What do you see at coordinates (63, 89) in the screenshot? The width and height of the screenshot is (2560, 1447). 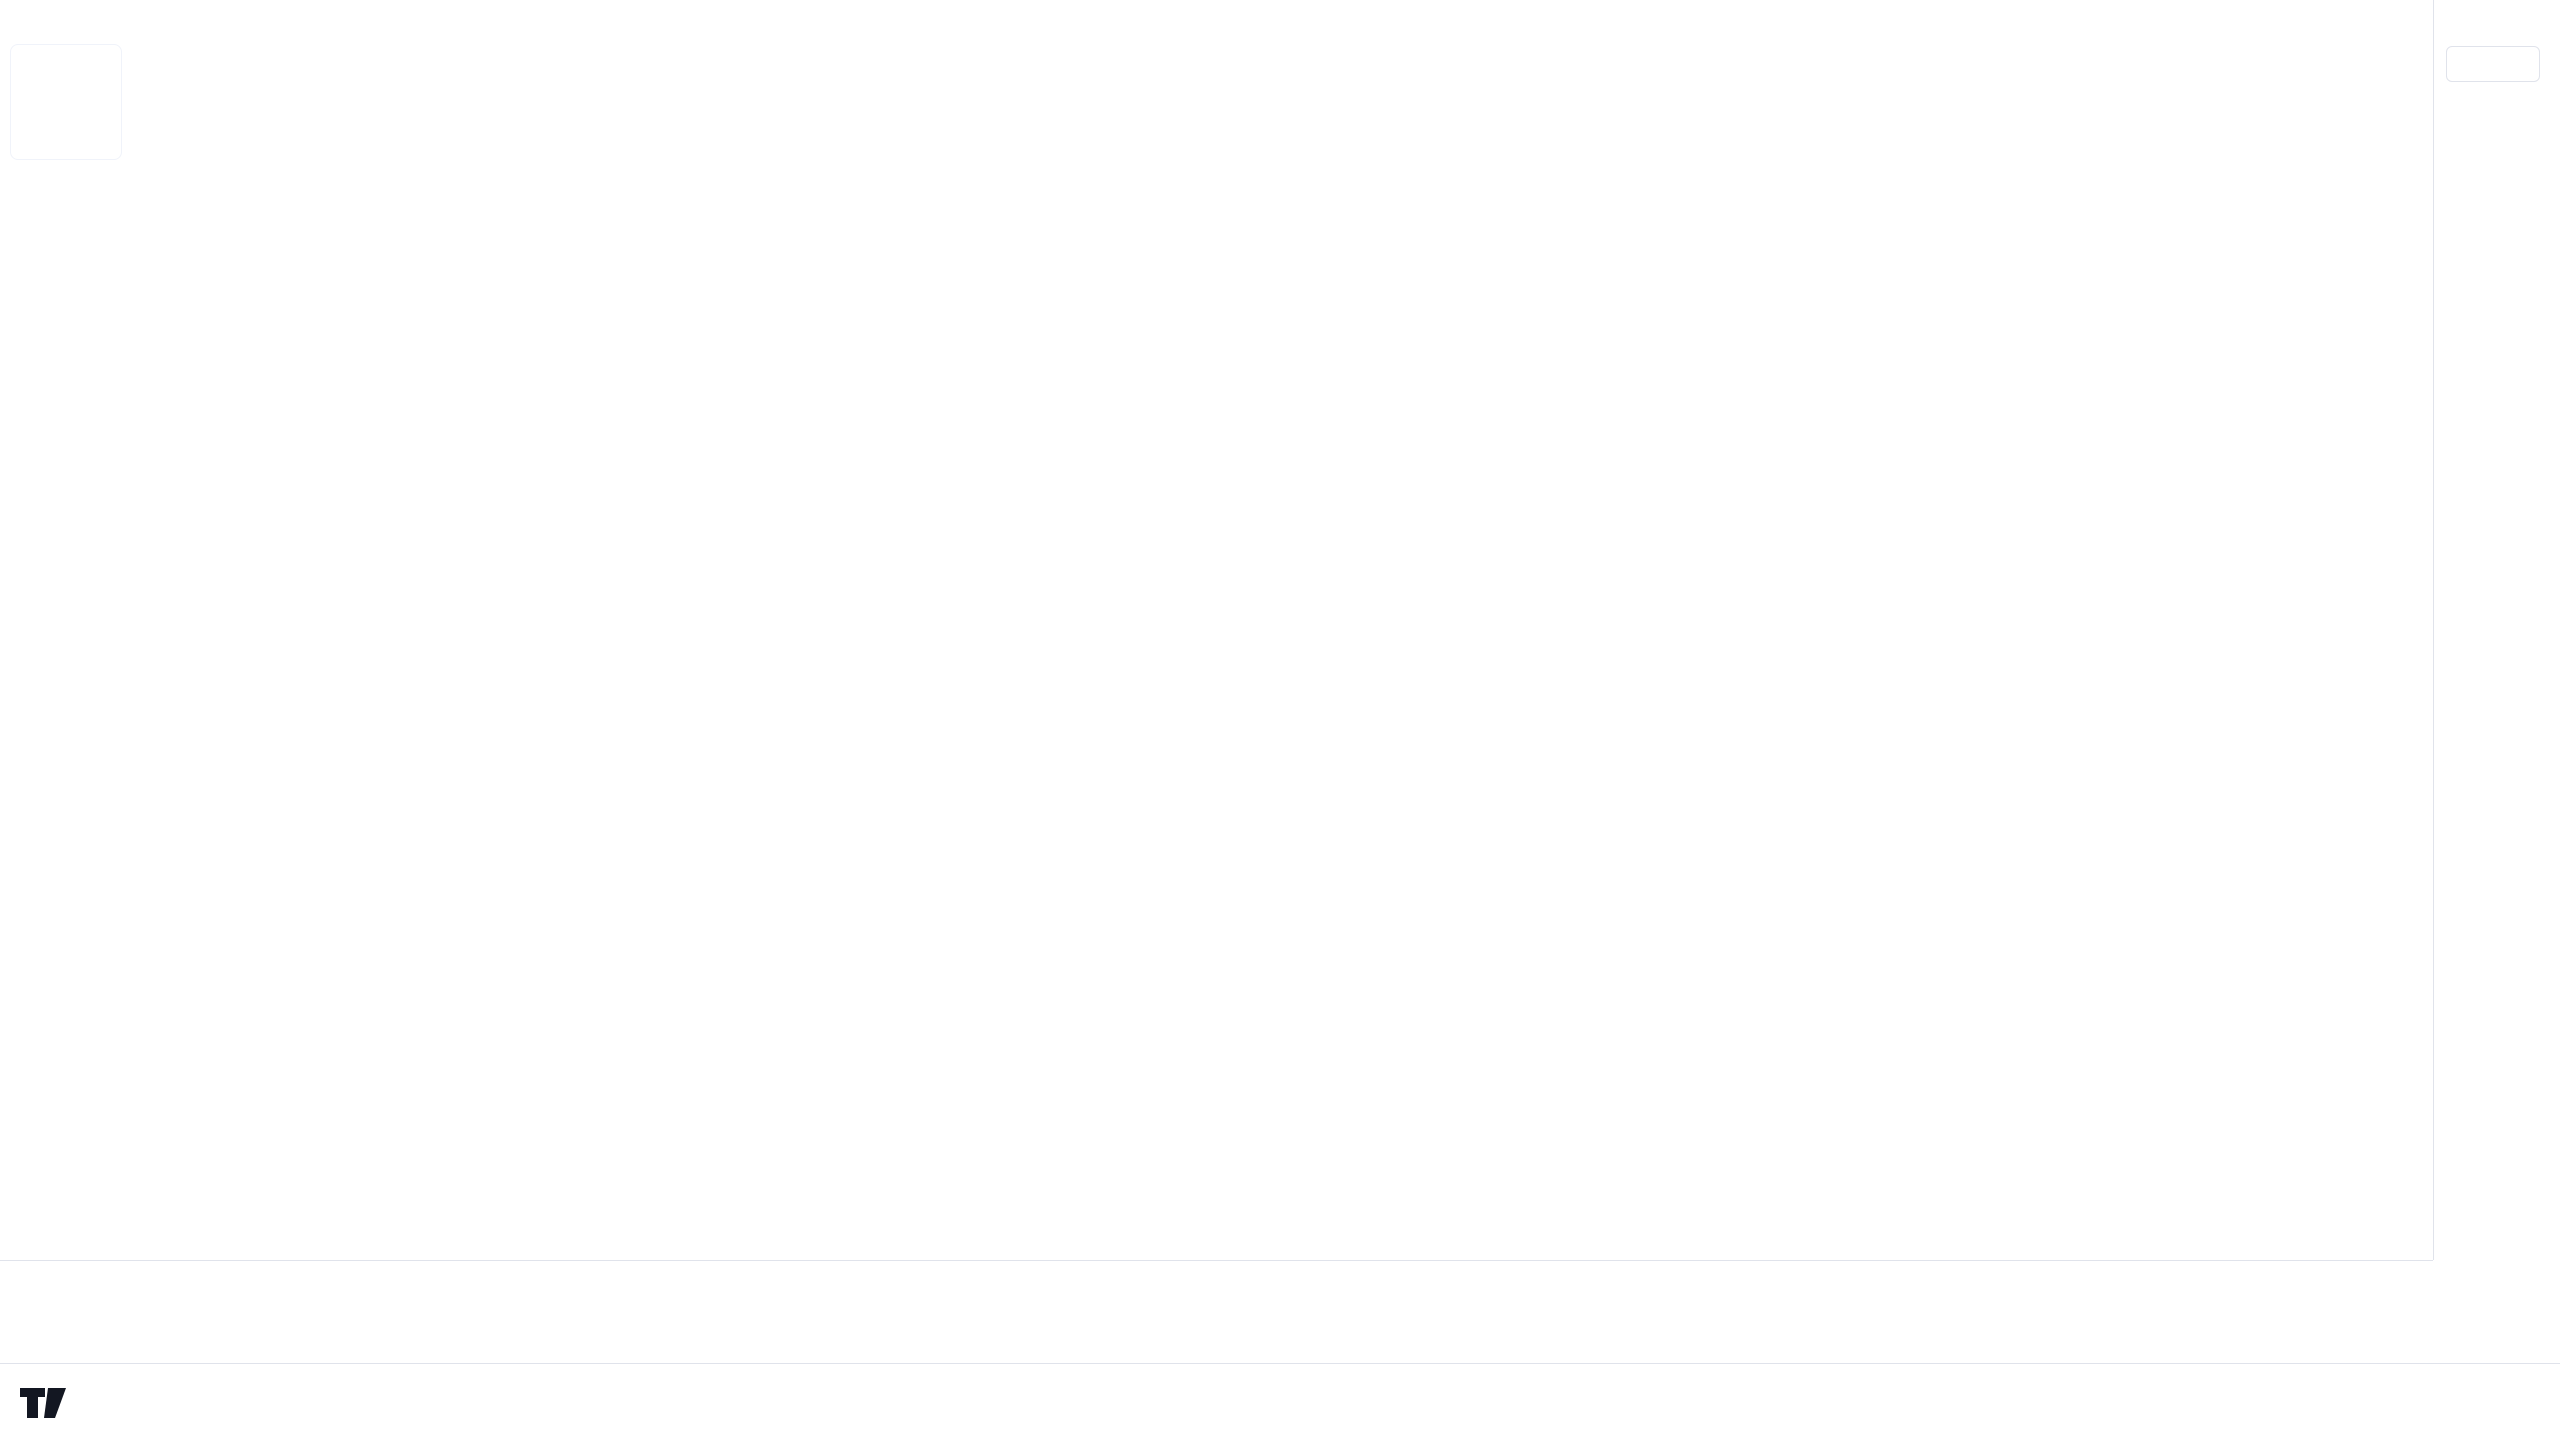 I see `indicator-row-ema50` at bounding box center [63, 89].